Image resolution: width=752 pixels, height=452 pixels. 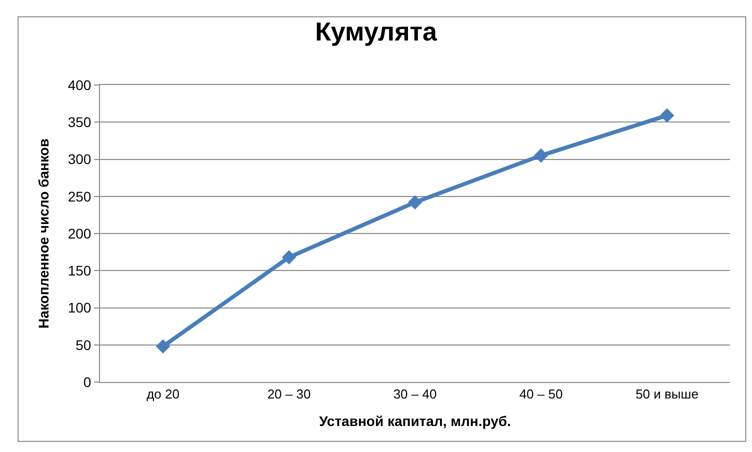 I want to click on x-tick-label: 20 – 30, so click(x=289, y=394).